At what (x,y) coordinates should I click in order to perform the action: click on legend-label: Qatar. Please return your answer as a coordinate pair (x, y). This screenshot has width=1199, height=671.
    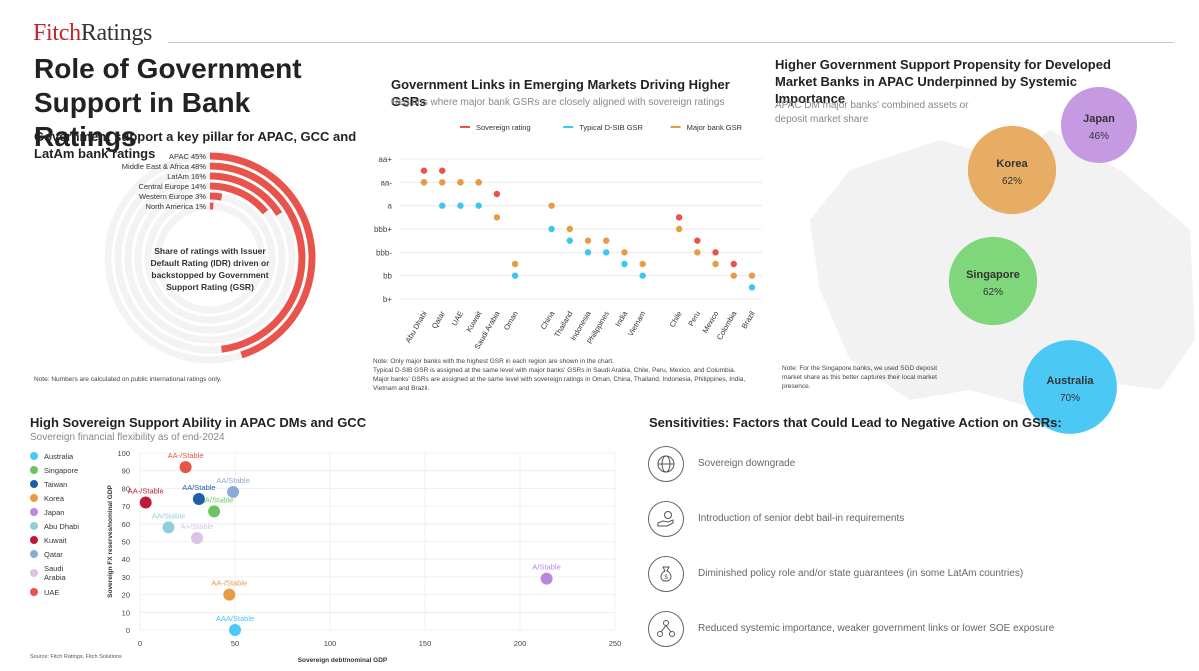
    Looking at the image, I should click on (53, 554).